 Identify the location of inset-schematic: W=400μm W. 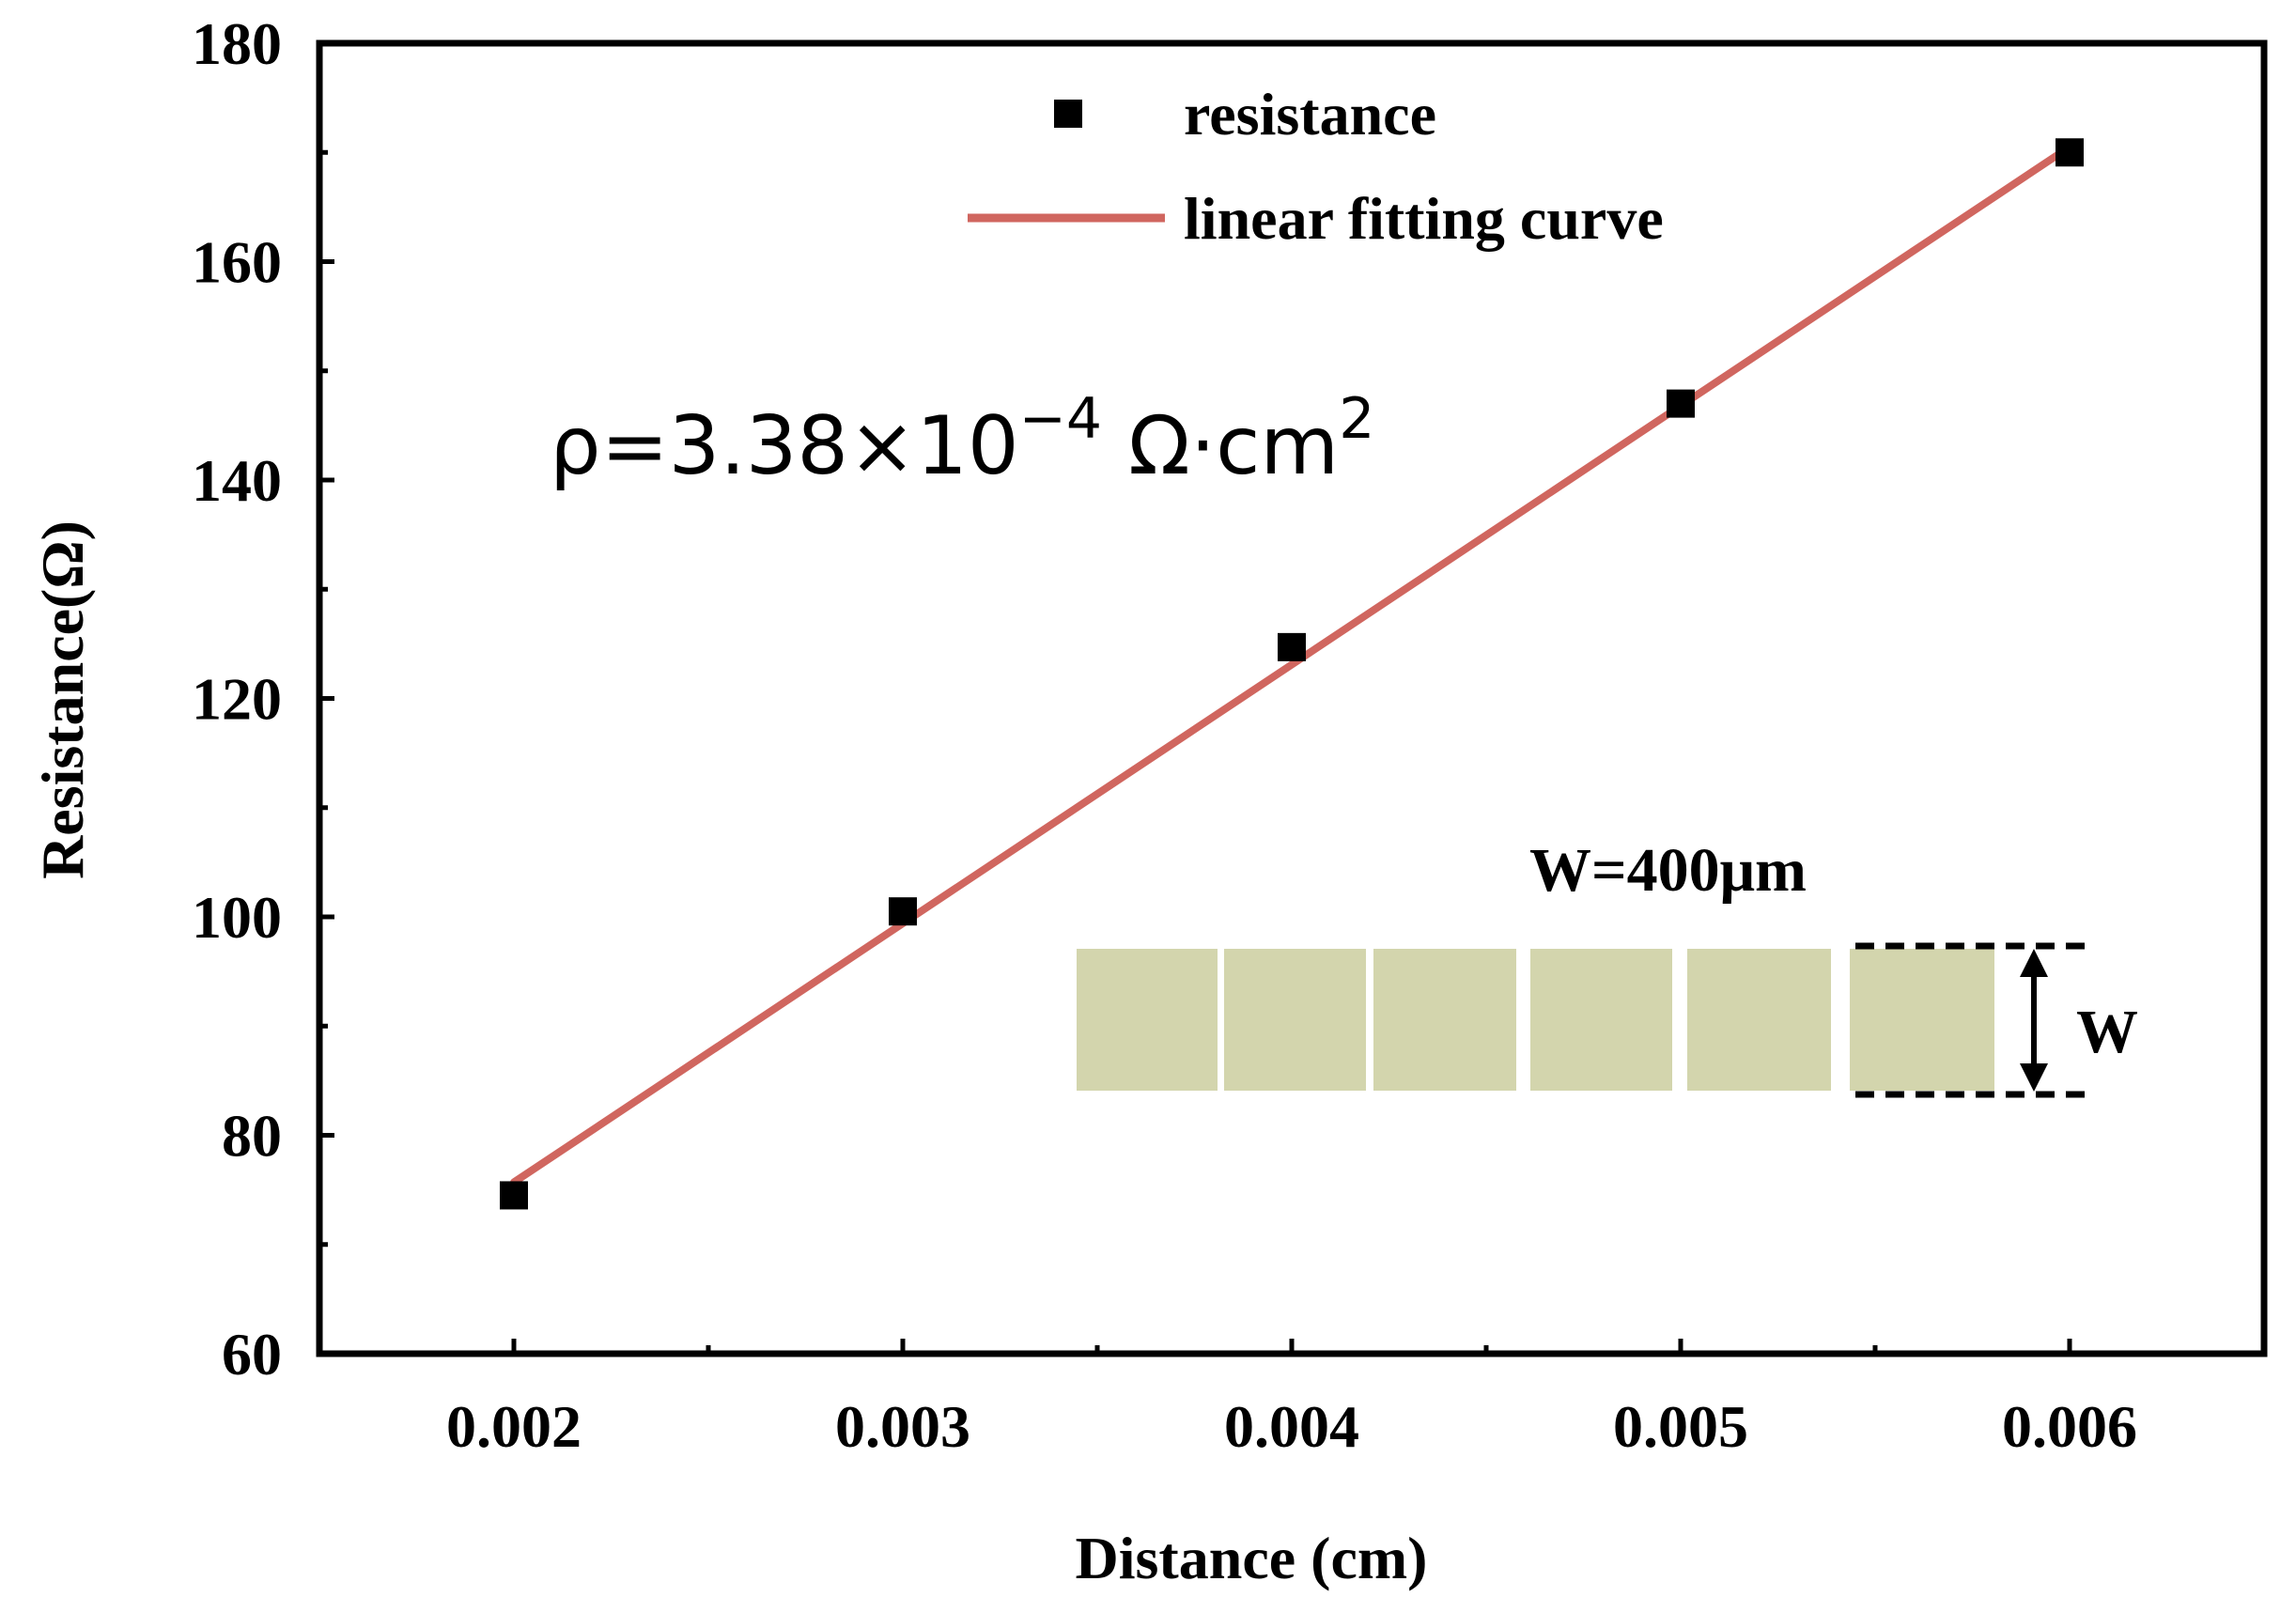
(1607, 967).